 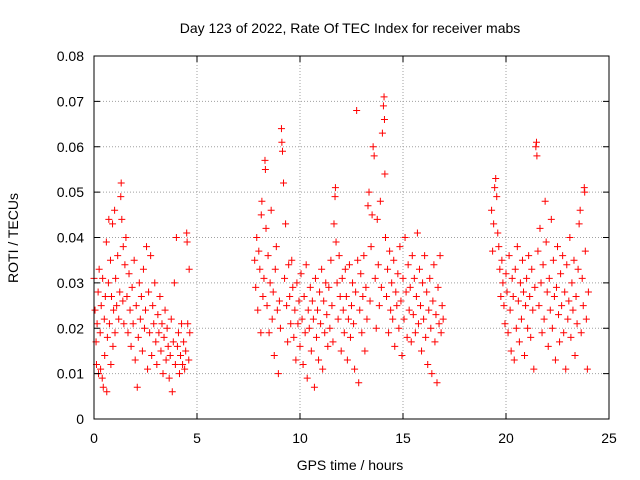 I want to click on y-tick-label: 0.03, so click(x=70, y=283).